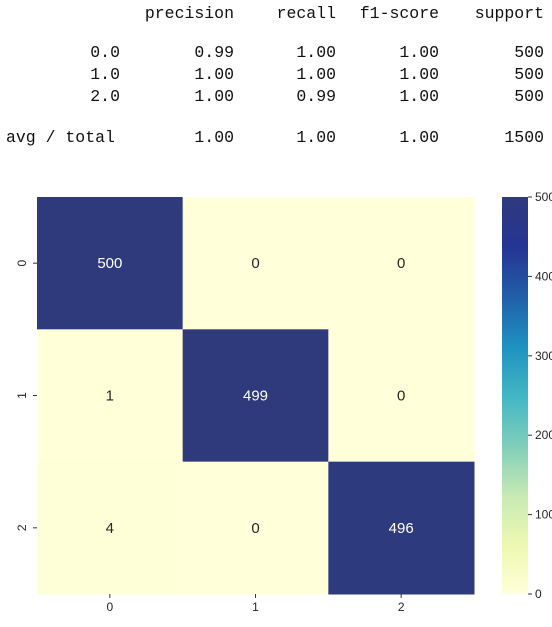 This screenshot has height=627, width=552. I want to click on colorbar-tick-label: 100, so click(543, 515).